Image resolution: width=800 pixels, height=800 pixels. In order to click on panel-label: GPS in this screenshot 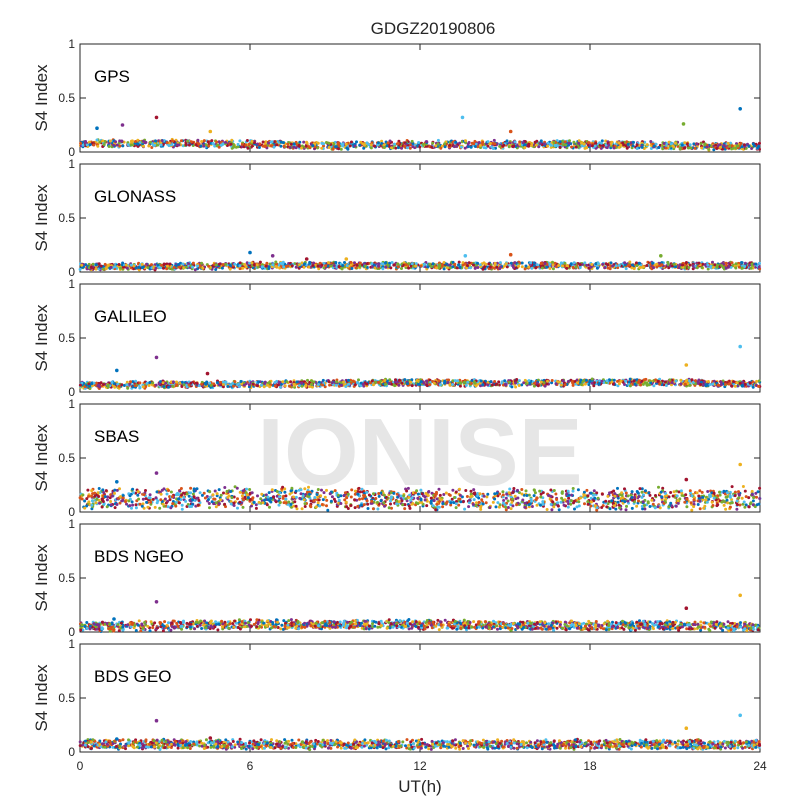, I will do `click(112, 76)`.